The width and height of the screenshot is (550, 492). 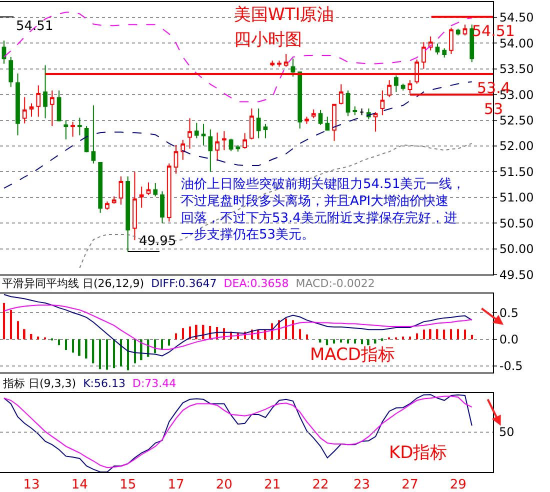 What do you see at coordinates (352, 355) in the screenshot?
I see `annotation: MACD指标` at bounding box center [352, 355].